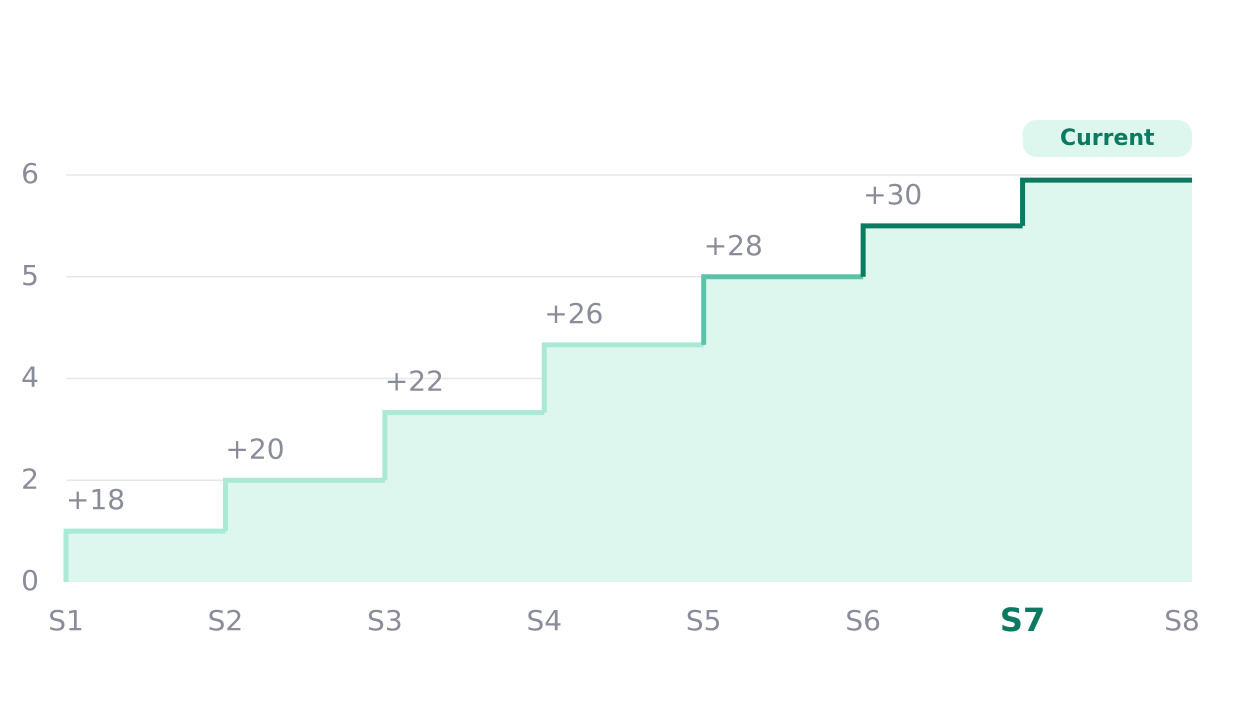  What do you see at coordinates (226, 620) in the screenshot?
I see `x-tick-label: S2` at bounding box center [226, 620].